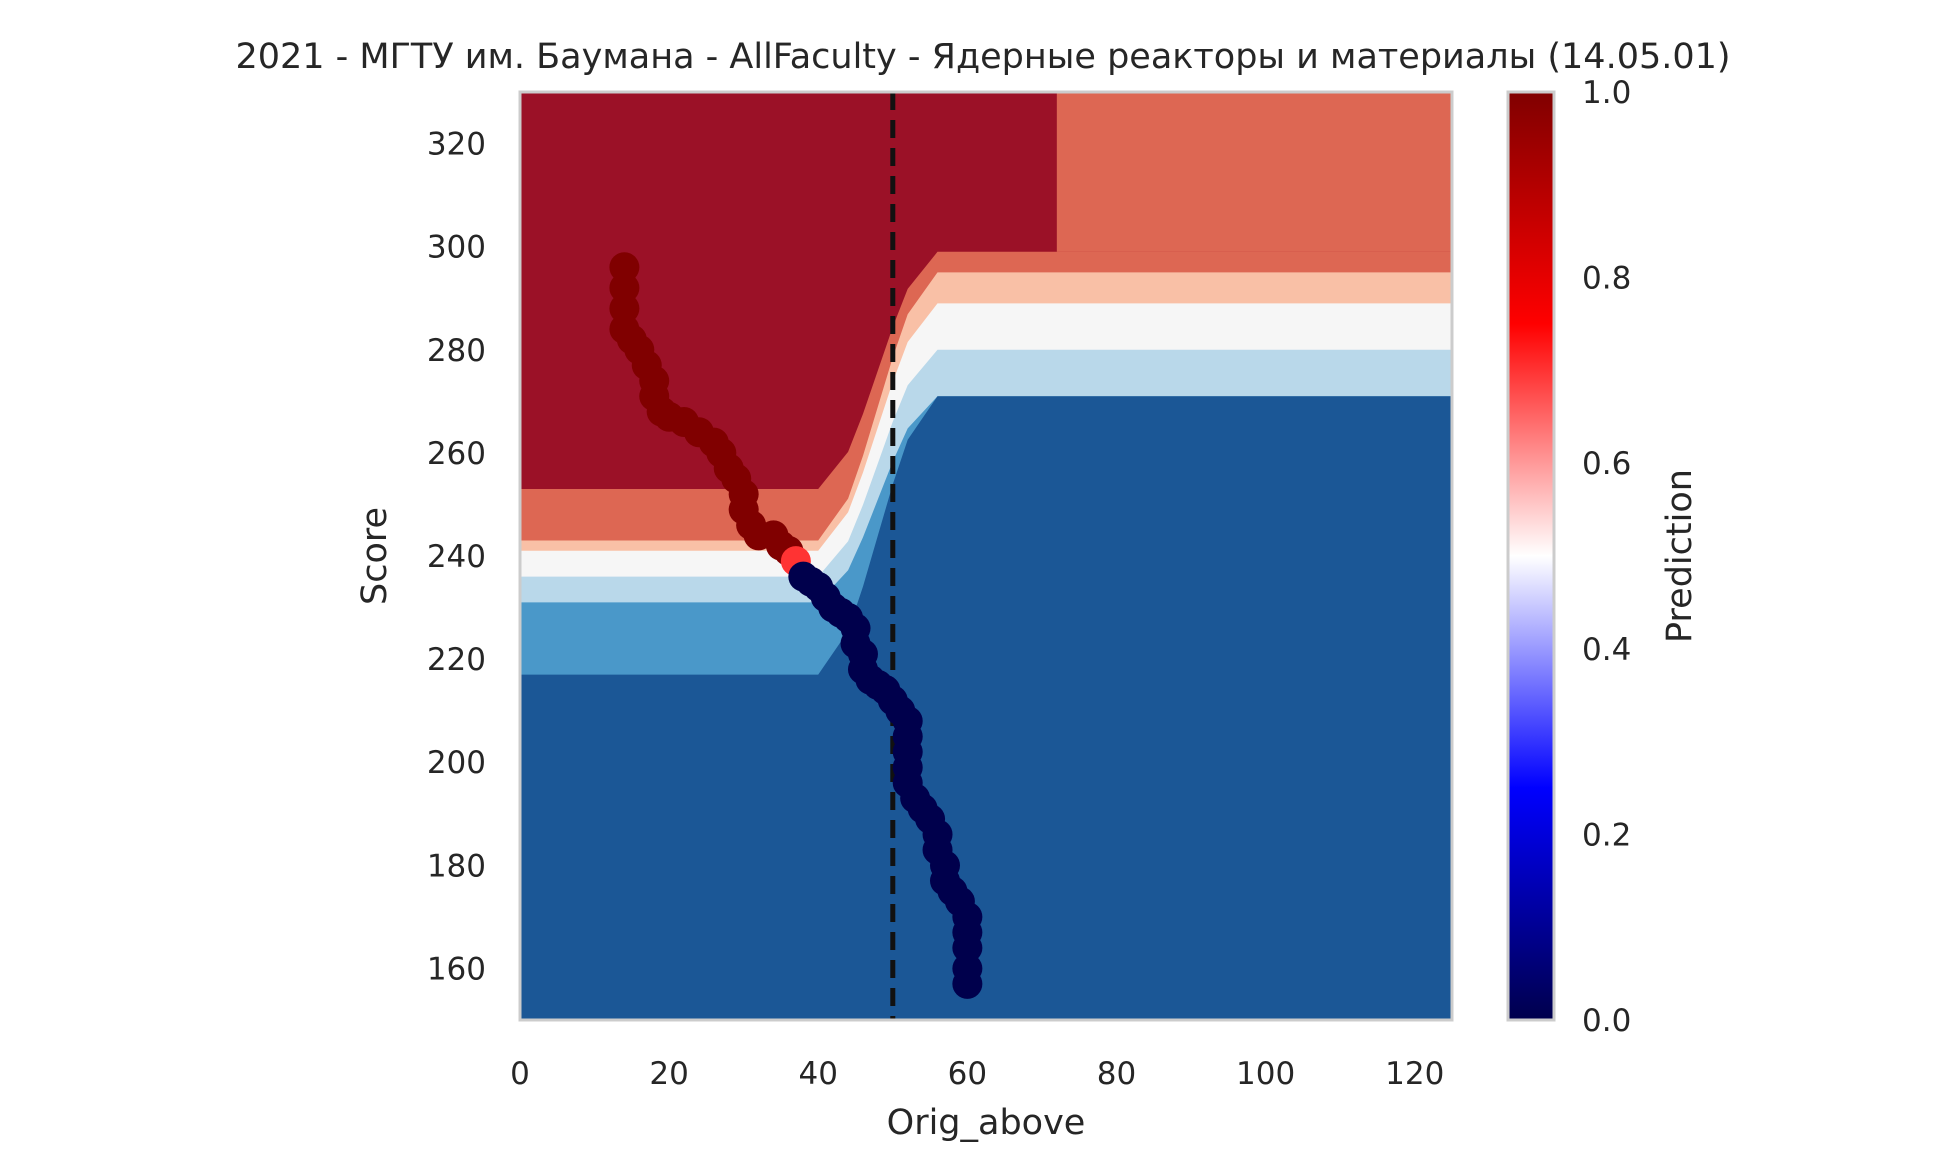  Describe the element at coordinates (796, 625) in the screenshot. I see `scatter-points` at that location.